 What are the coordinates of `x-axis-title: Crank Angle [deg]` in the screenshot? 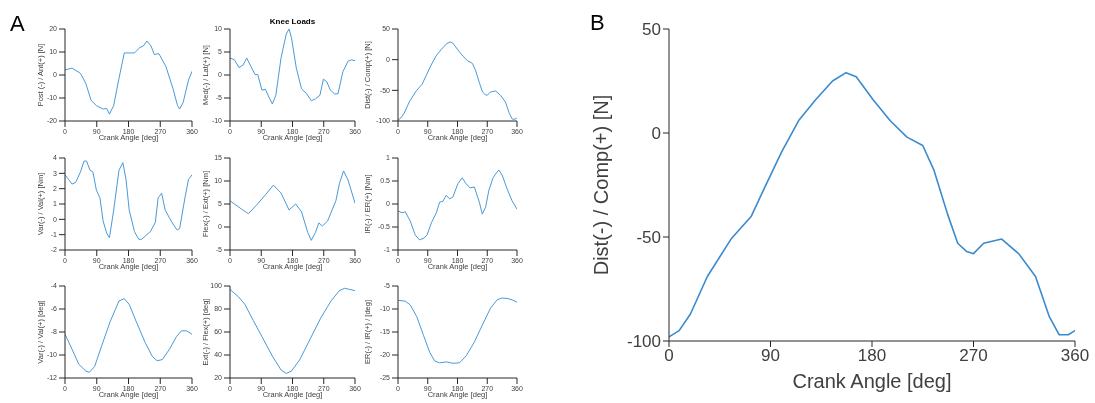 It's located at (872, 381).